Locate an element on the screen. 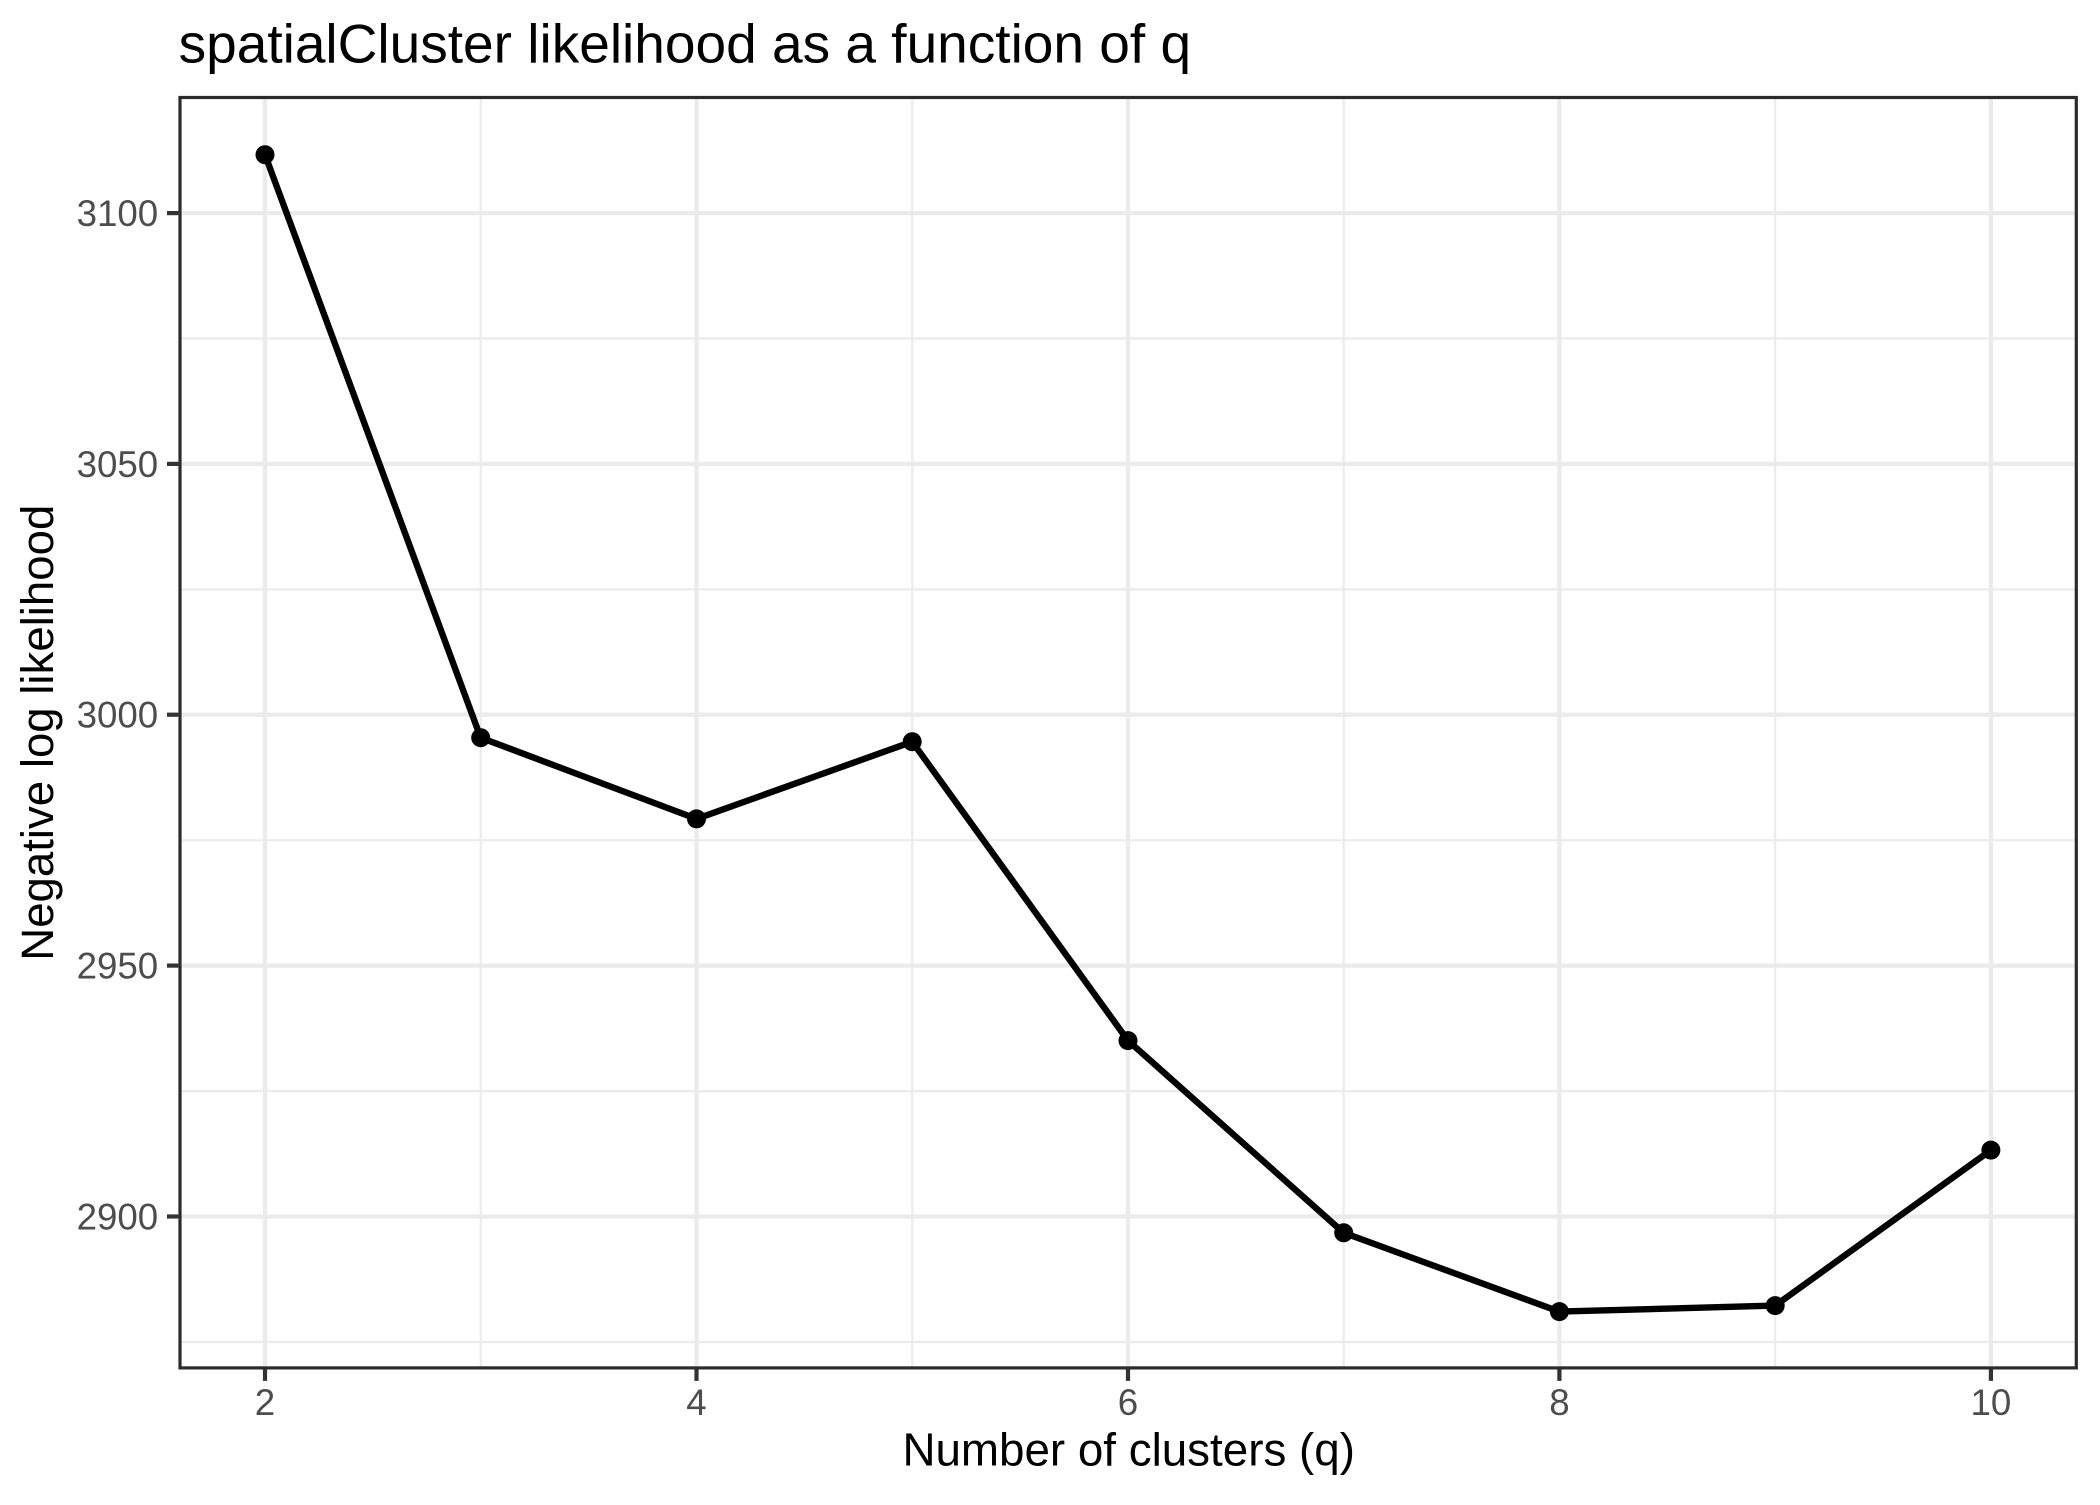 Image resolution: width=2100 pixels, height=1505 pixels. svg-text: 8 is located at coordinates (1559, 1402).